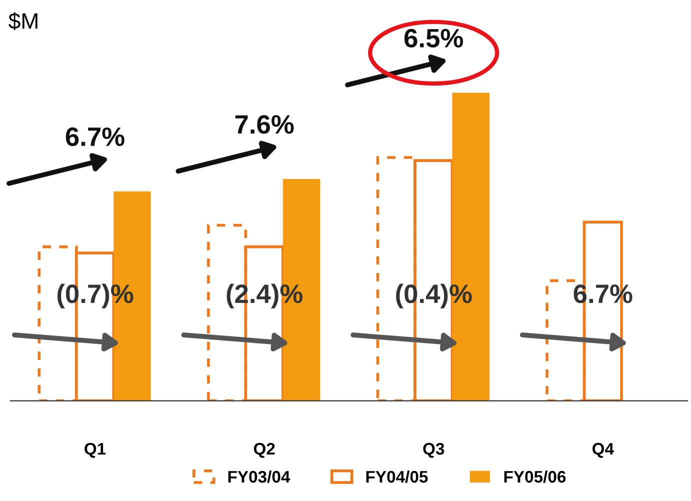 Image resolution: width=691 pixels, height=501 pixels. I want to click on x-tick-label: Q2, so click(264, 450).